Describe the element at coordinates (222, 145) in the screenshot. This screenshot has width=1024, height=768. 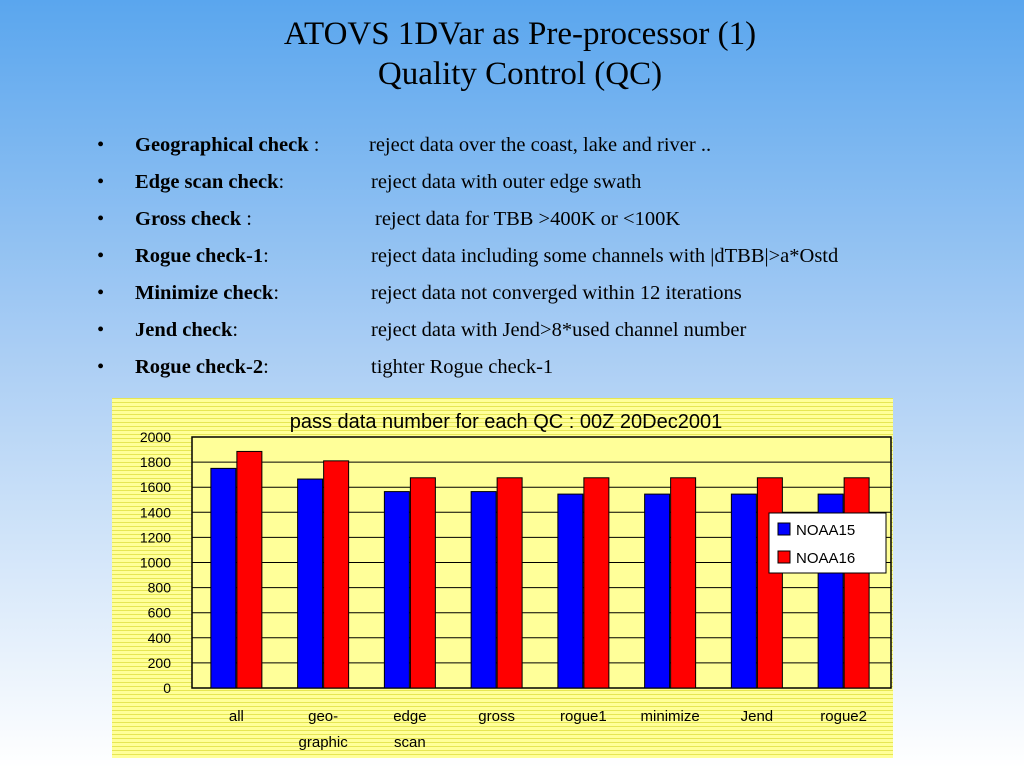
I see `qc-term: Geographical check` at that location.